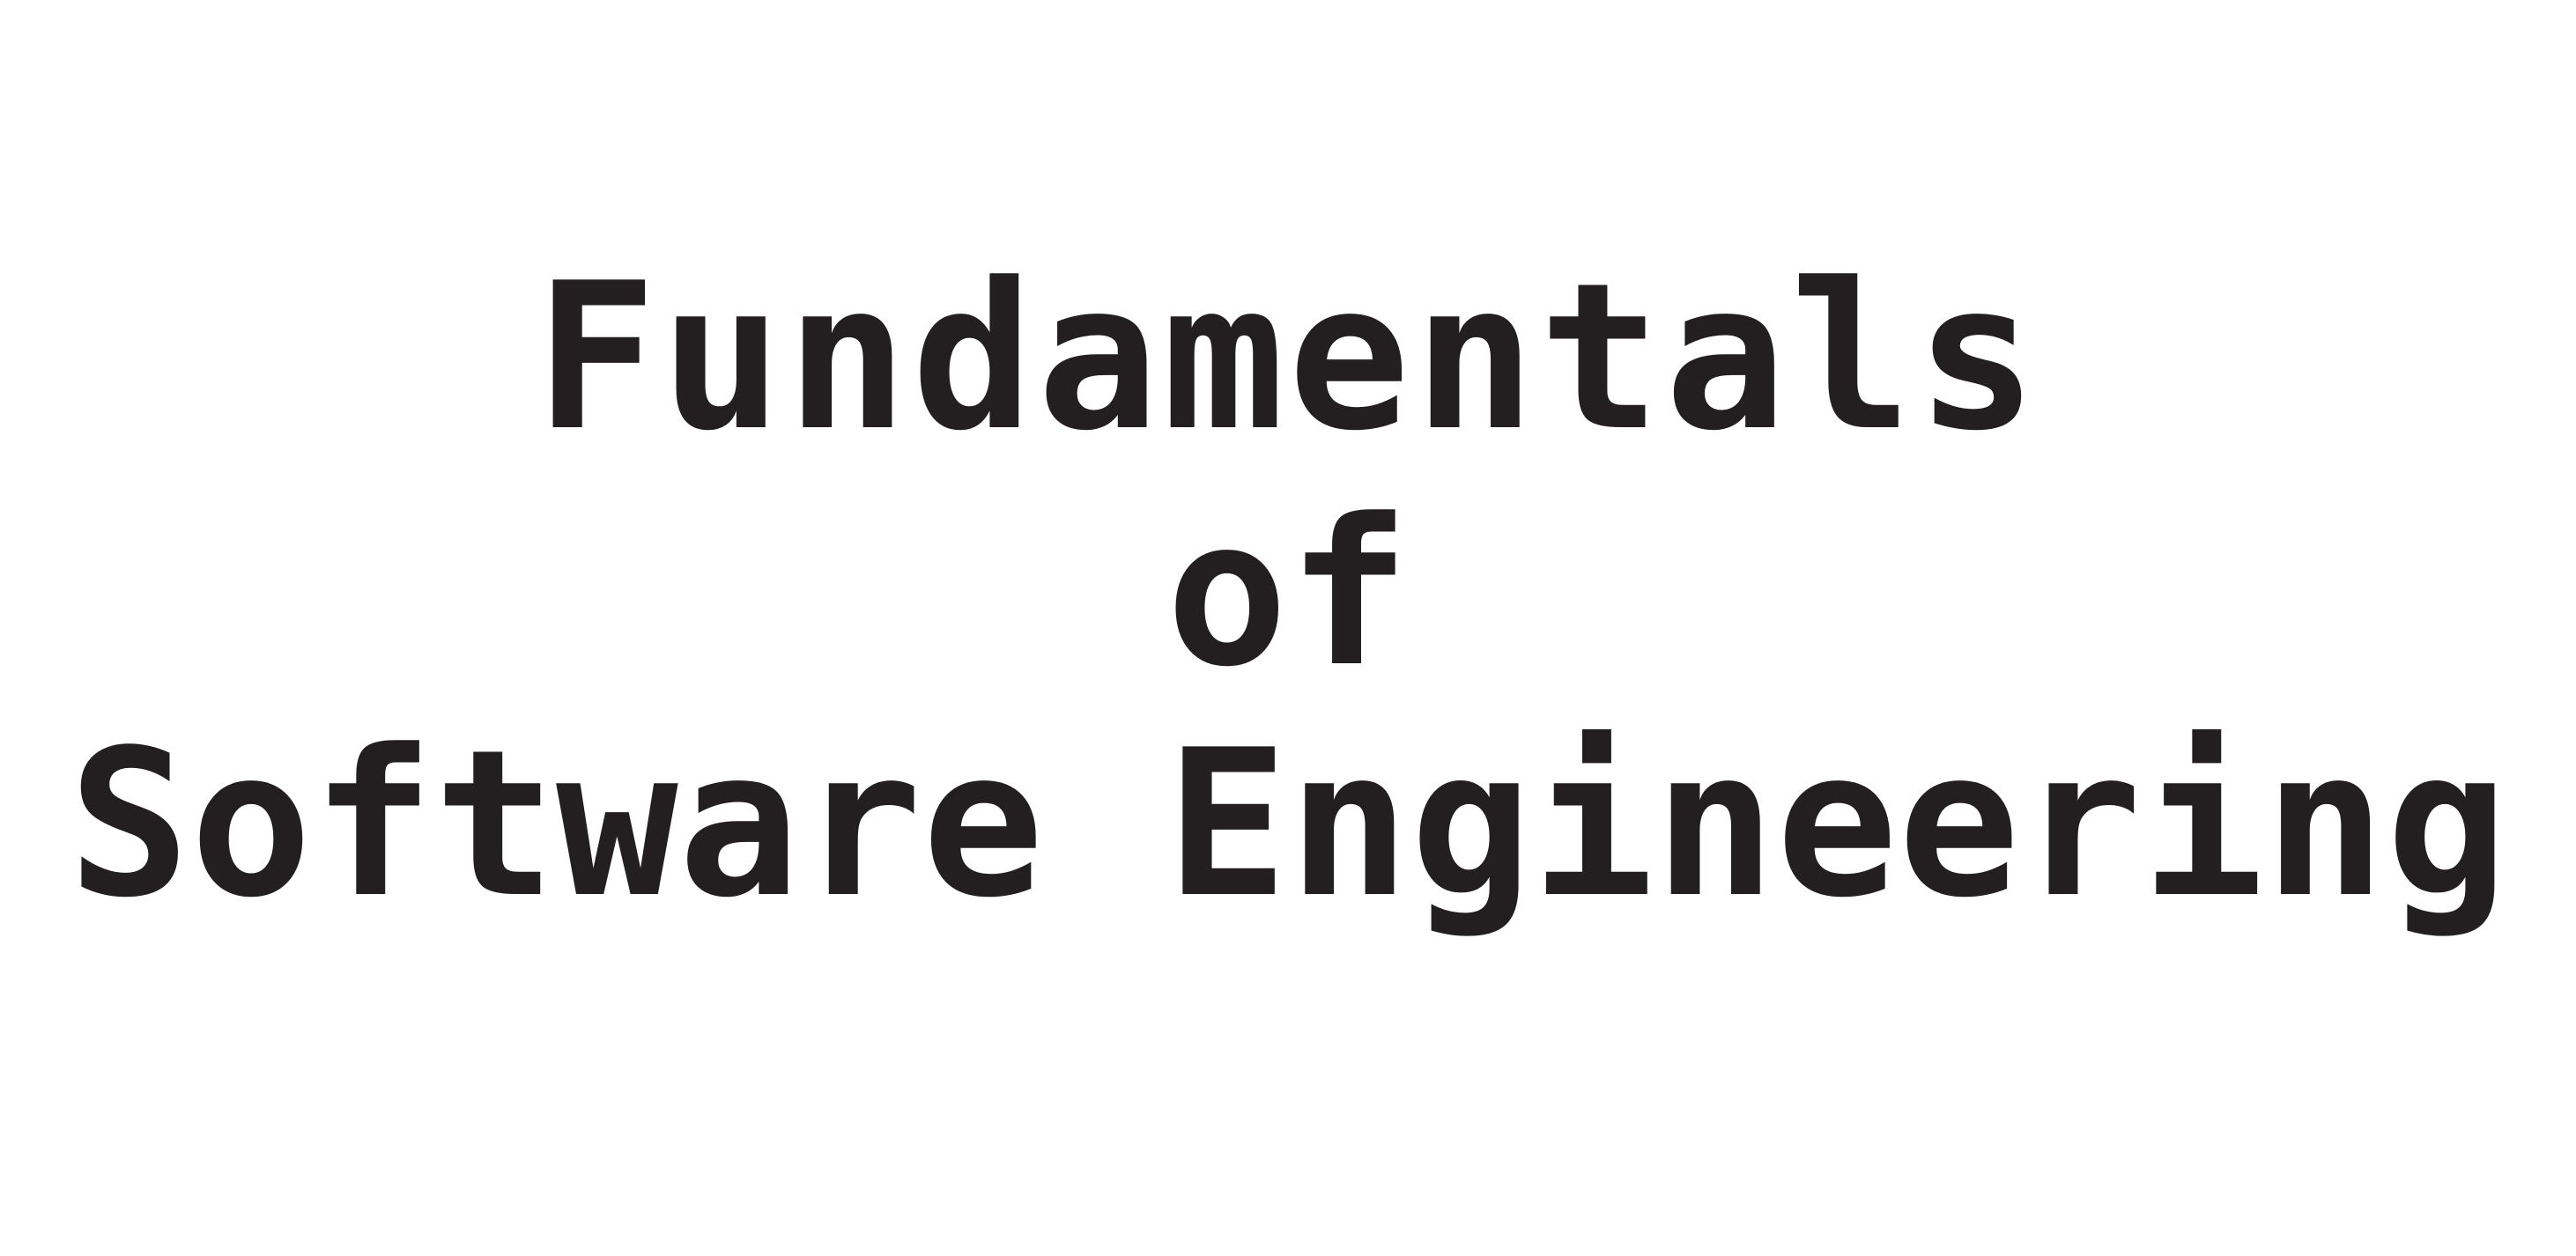 The width and height of the screenshot is (2576, 1256). Describe the element at coordinates (1288, 594) in the screenshot. I see `title-line-of: of` at that location.